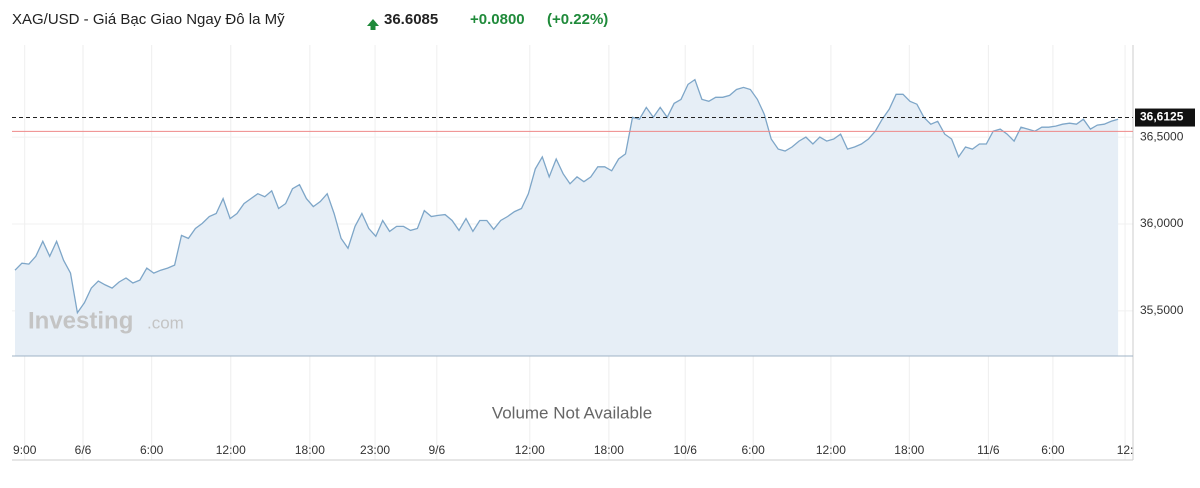  What do you see at coordinates (572, 412) in the screenshot?
I see `volume-note: Volume Not Available` at bounding box center [572, 412].